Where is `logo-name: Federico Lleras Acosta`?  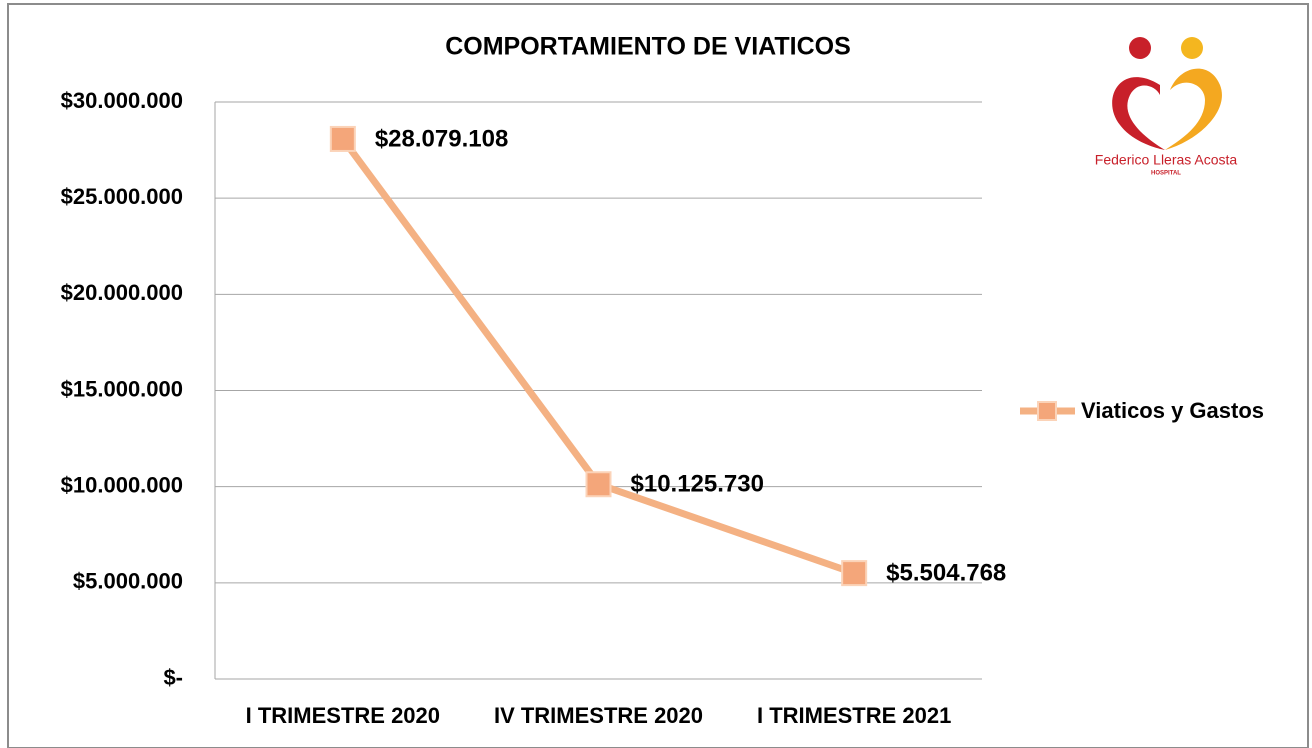 logo-name: Federico Lleras Acosta is located at coordinates (1166, 160).